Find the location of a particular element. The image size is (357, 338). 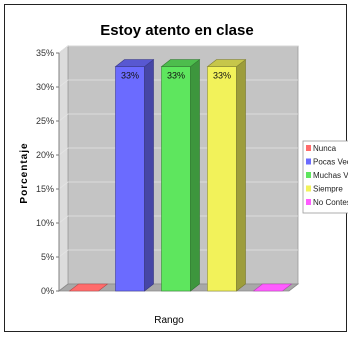

legend-label: No Contestó is located at coordinates (330, 202).